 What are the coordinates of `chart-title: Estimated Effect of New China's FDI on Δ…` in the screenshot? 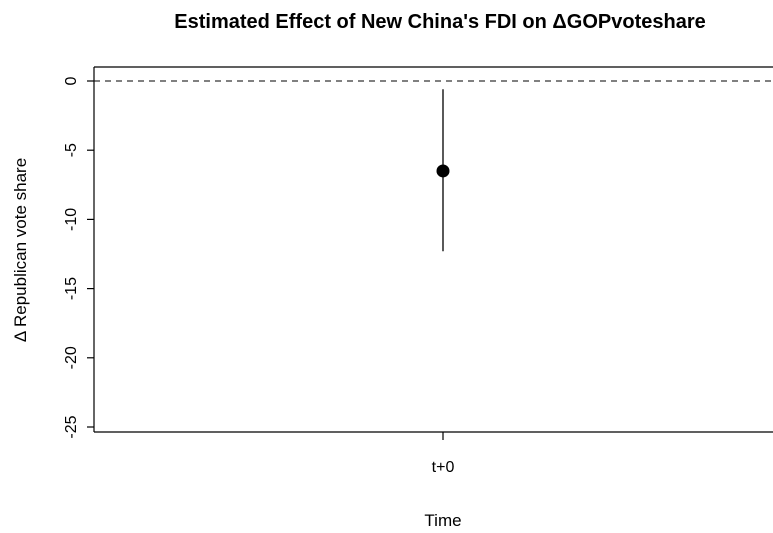 It's located at (439, 22).